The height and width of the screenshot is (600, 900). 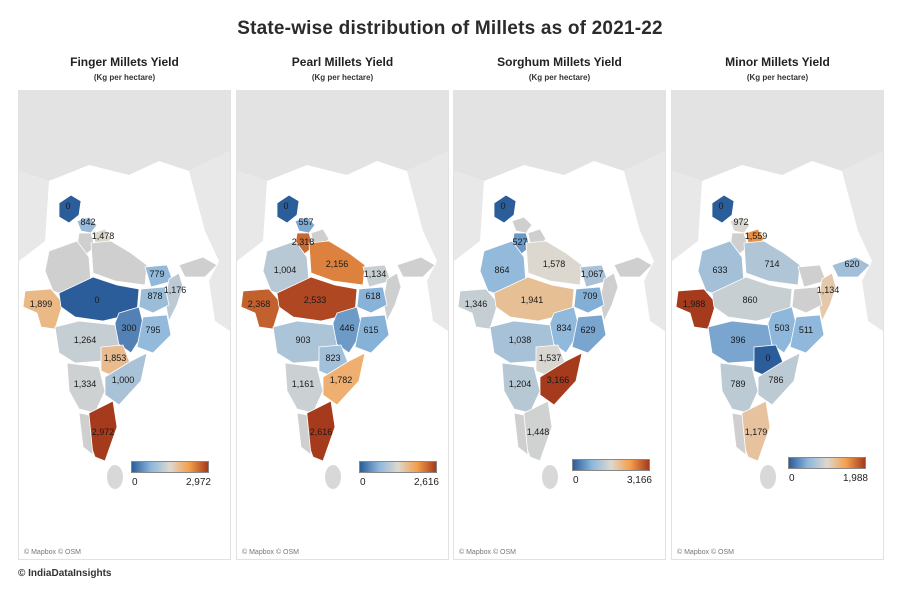 I want to click on value-label: 834, so click(x=563, y=328).